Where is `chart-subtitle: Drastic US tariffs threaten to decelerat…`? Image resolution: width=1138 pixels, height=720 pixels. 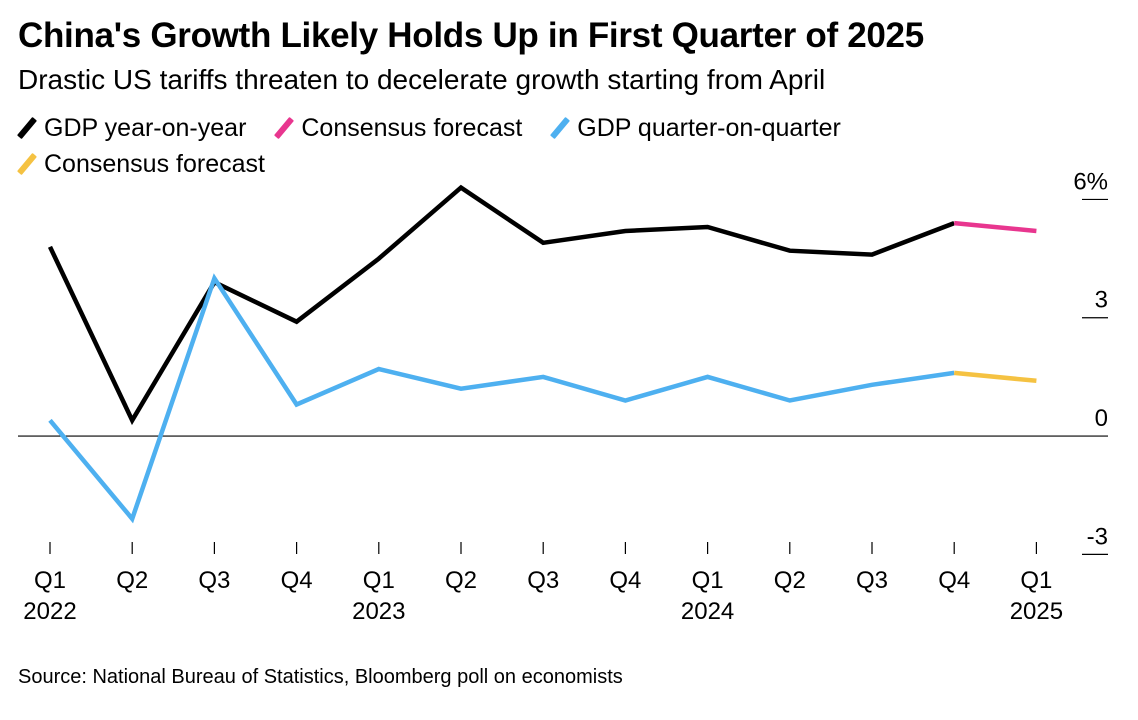 chart-subtitle: Drastic US tariffs threaten to decelerat… is located at coordinates (422, 79).